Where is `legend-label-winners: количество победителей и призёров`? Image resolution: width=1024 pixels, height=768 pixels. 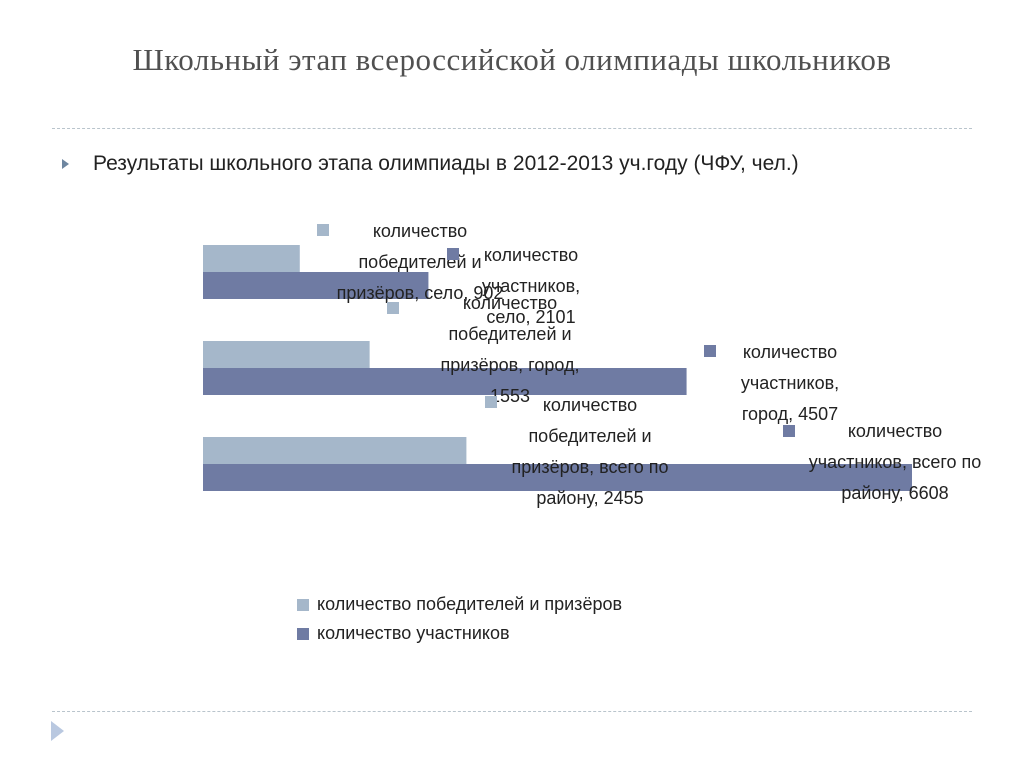 legend-label-winners: количество победителей и призёров is located at coordinates (470, 604).